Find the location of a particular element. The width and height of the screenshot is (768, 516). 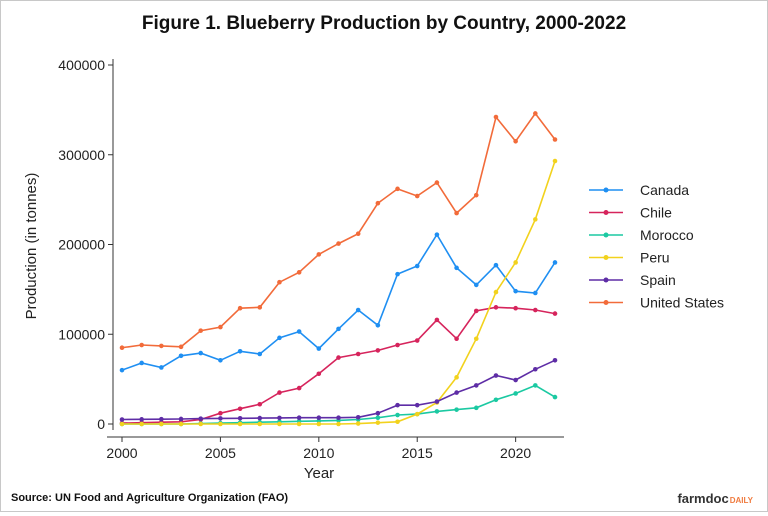

brand-main: farmdoc is located at coordinates (702, 498).